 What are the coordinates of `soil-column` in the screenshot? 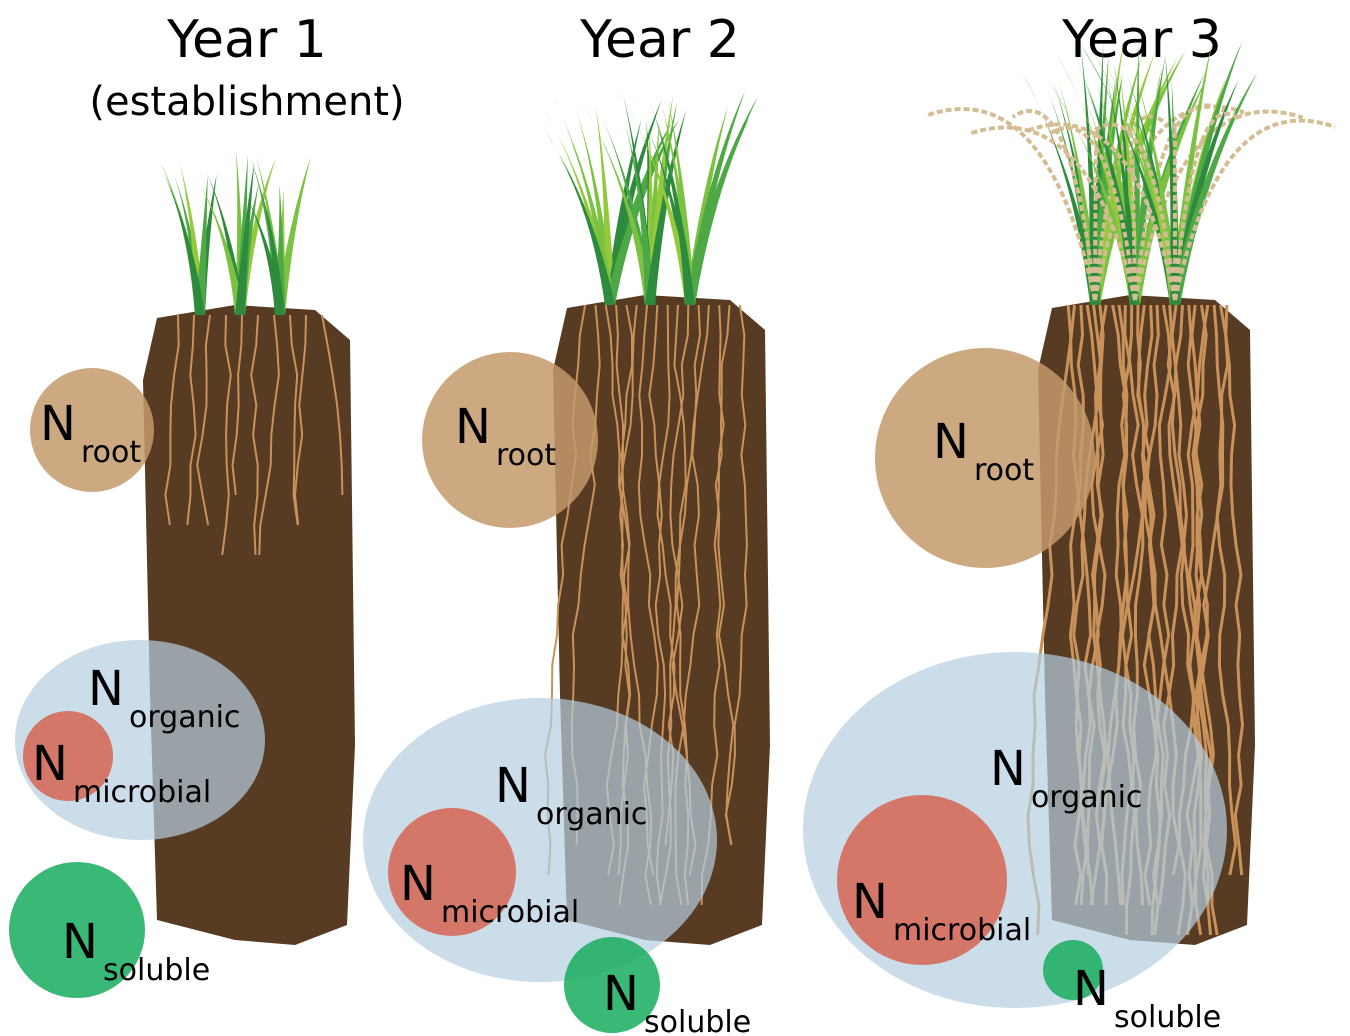 It's located at (249, 625).